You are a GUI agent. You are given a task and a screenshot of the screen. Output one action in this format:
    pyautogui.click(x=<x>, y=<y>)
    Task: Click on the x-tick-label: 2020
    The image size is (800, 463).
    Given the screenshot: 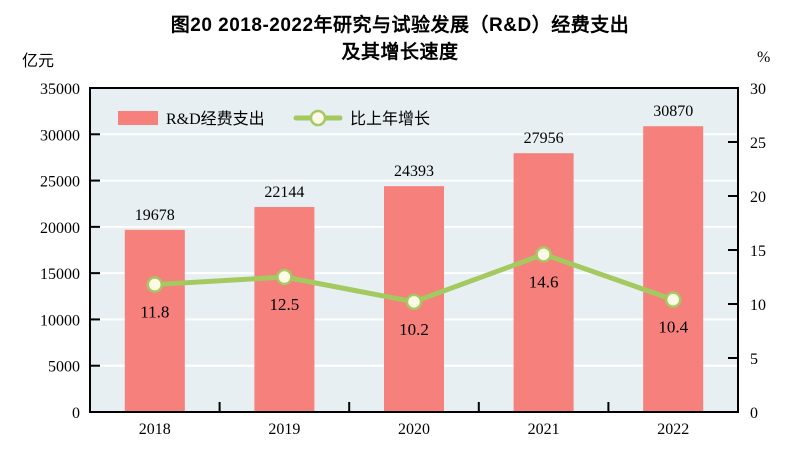 What is the action you would take?
    pyautogui.click(x=414, y=429)
    